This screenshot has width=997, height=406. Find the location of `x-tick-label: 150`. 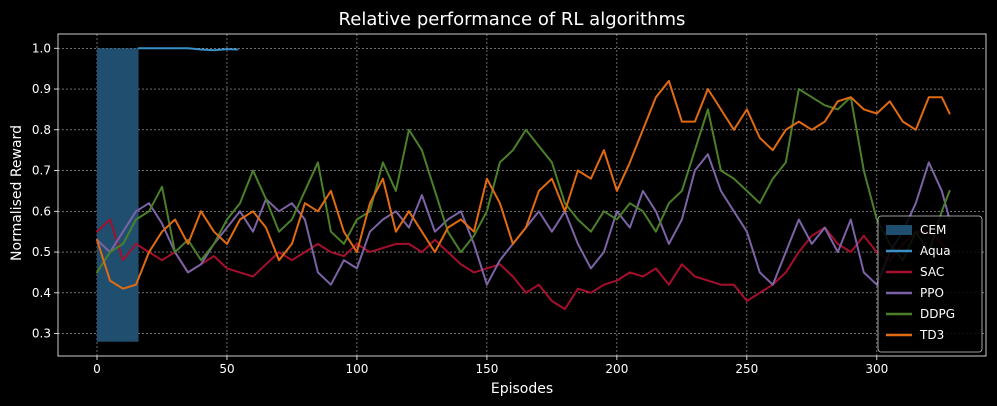

x-tick-label: 150 is located at coordinates (486, 369).